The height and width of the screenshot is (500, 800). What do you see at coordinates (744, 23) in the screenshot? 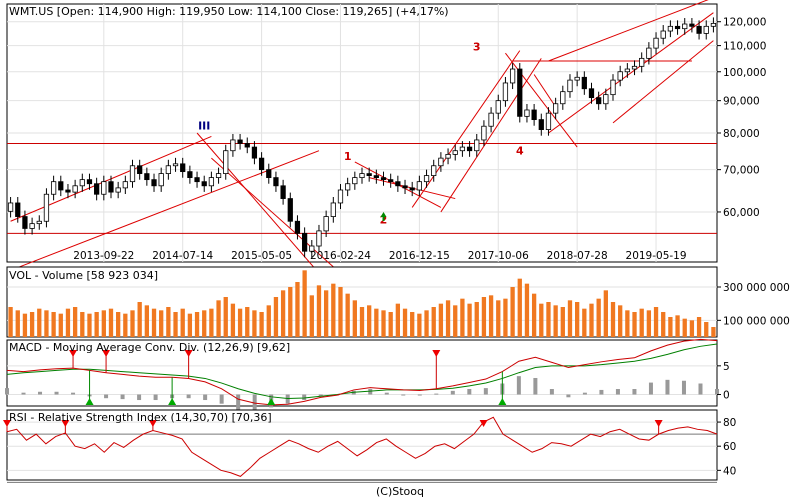
I see `price-ytick-label: 120,000` at bounding box center [744, 23].